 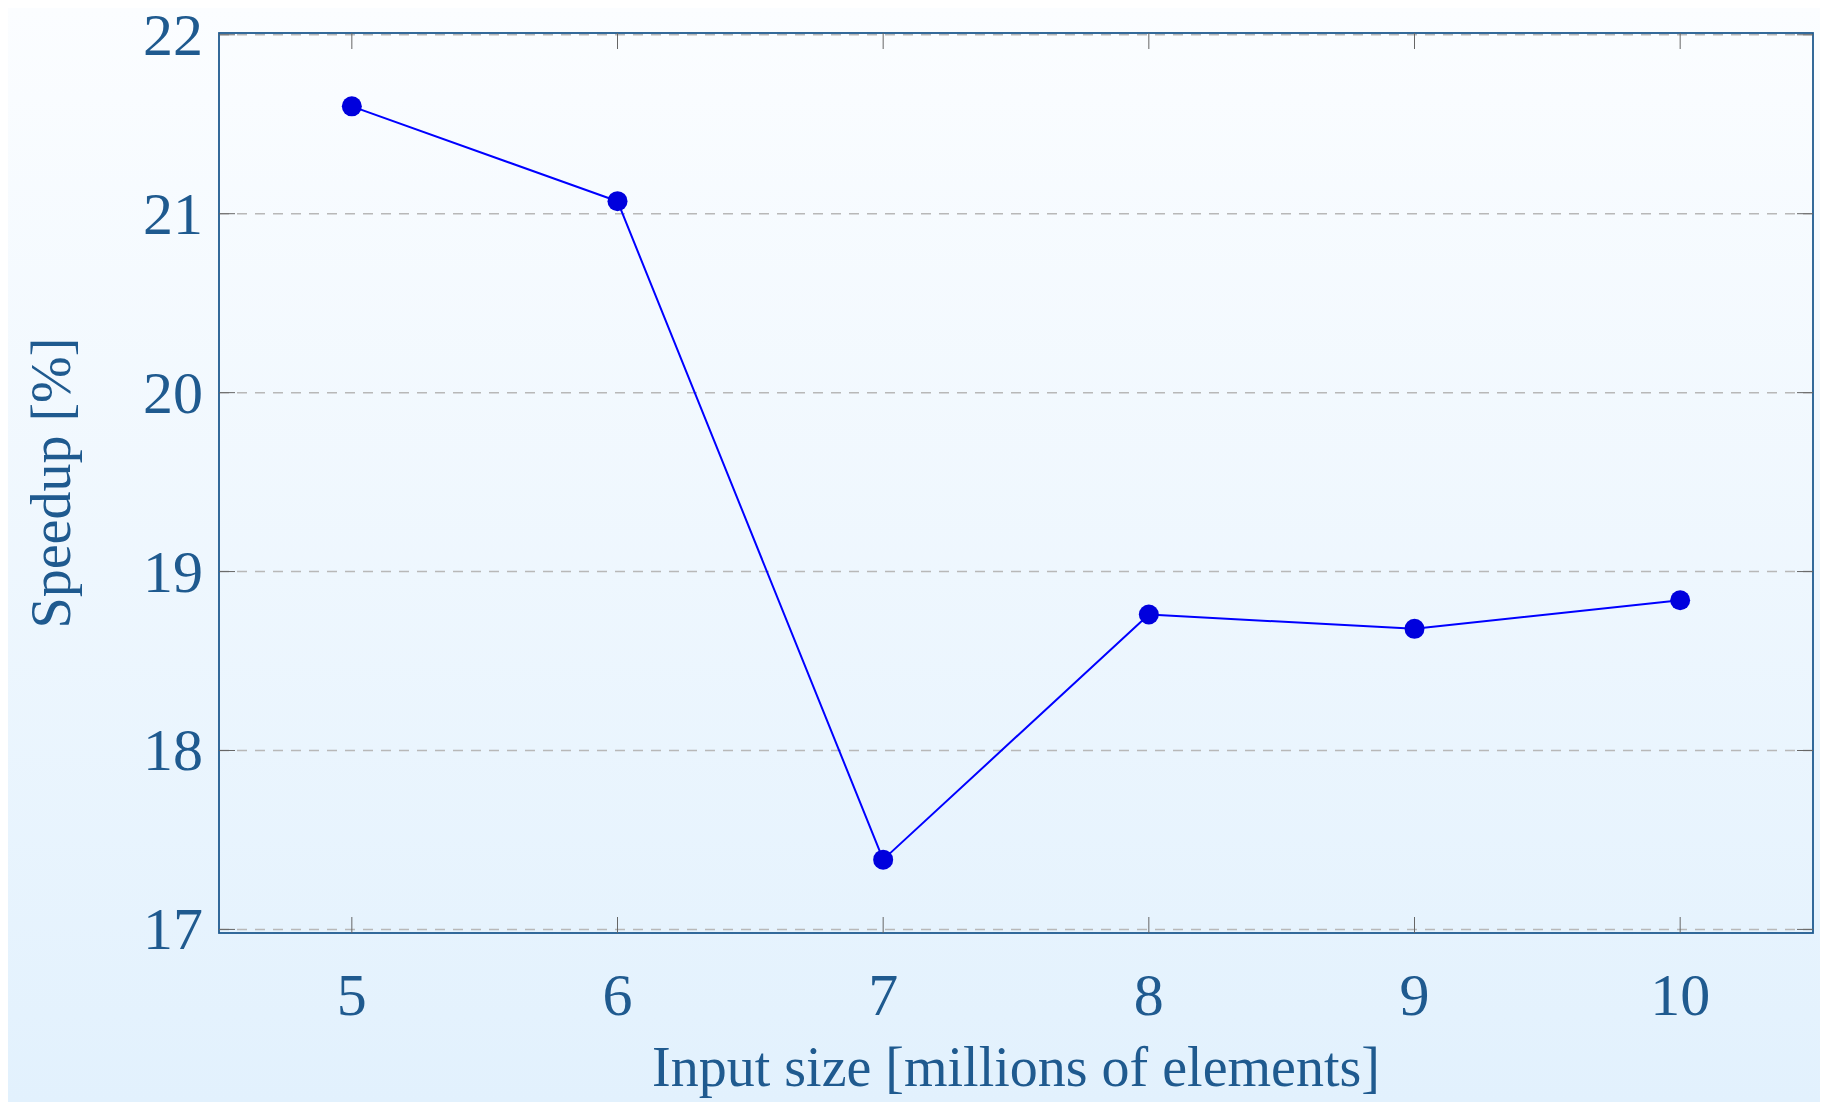 What do you see at coordinates (1016, 1067) in the screenshot?
I see `x-axis-title: Input size [millions of elements]` at bounding box center [1016, 1067].